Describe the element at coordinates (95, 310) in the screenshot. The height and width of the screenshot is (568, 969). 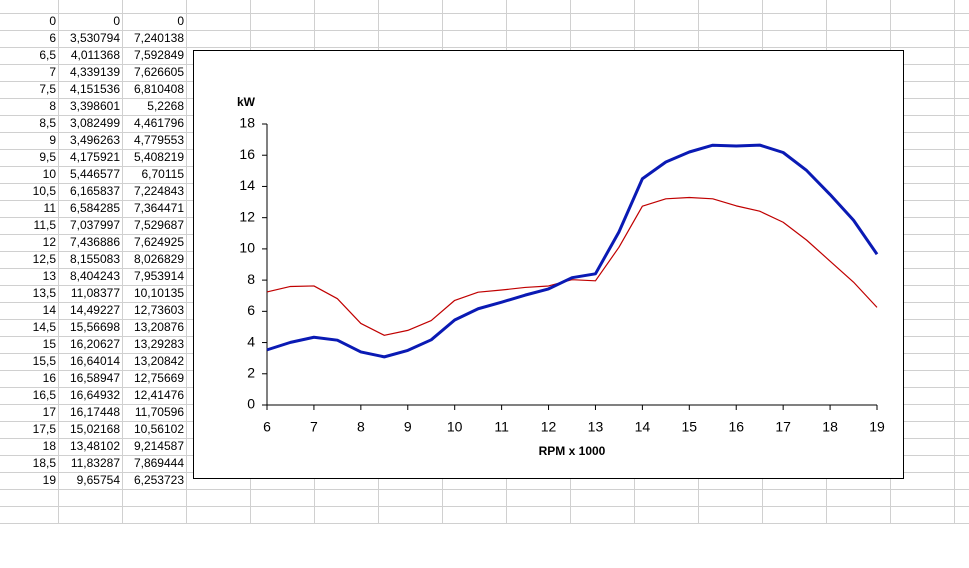
I see `cell: 14,49227` at that location.